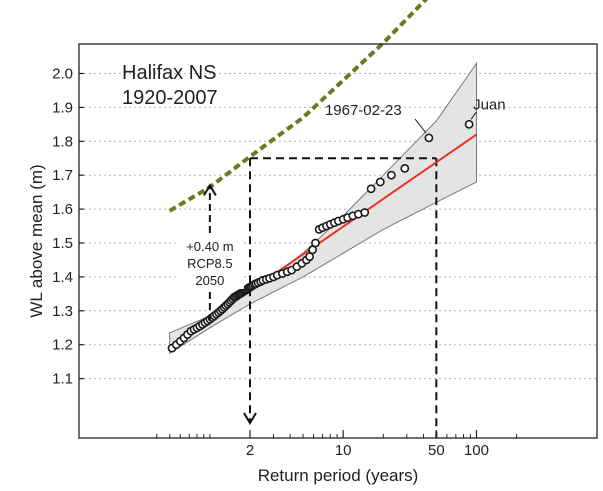 This screenshot has height=491, width=603. I want to click on y-tick-label: 1.4, so click(62, 277).